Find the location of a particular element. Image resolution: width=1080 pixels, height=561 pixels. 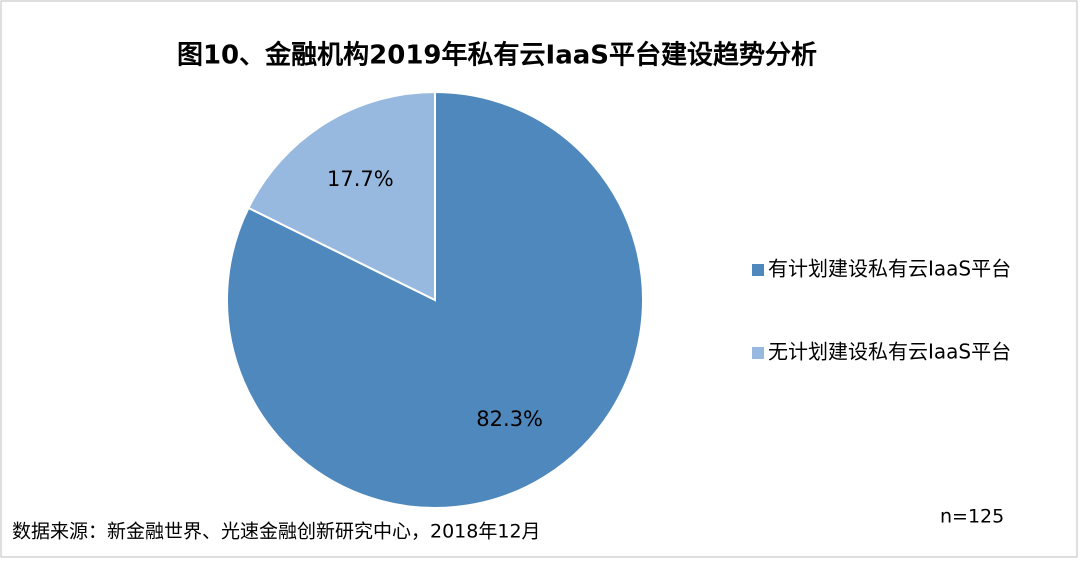

chart-title: 图10、金融机构2019年私有云IaaS平台建设趋势分析 is located at coordinates (497, 55).